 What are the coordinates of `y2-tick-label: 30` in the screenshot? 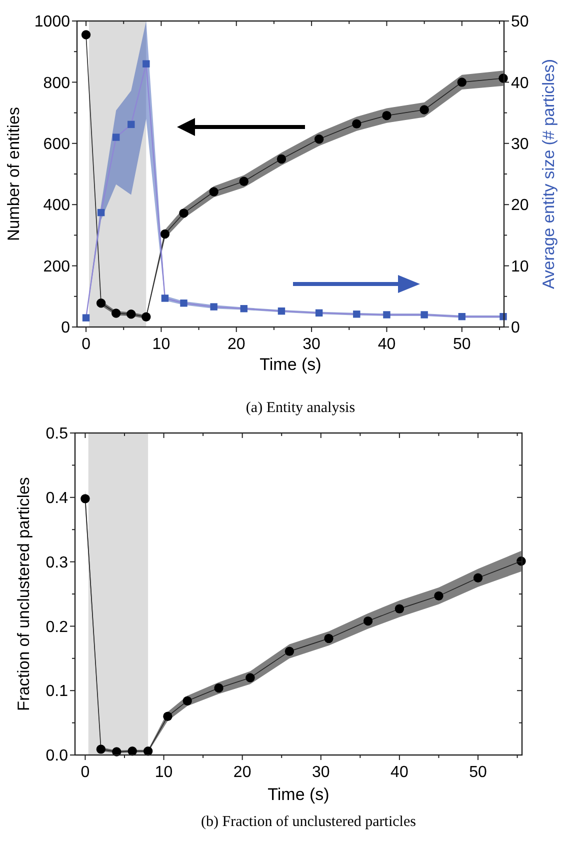 It's located at (520, 144).